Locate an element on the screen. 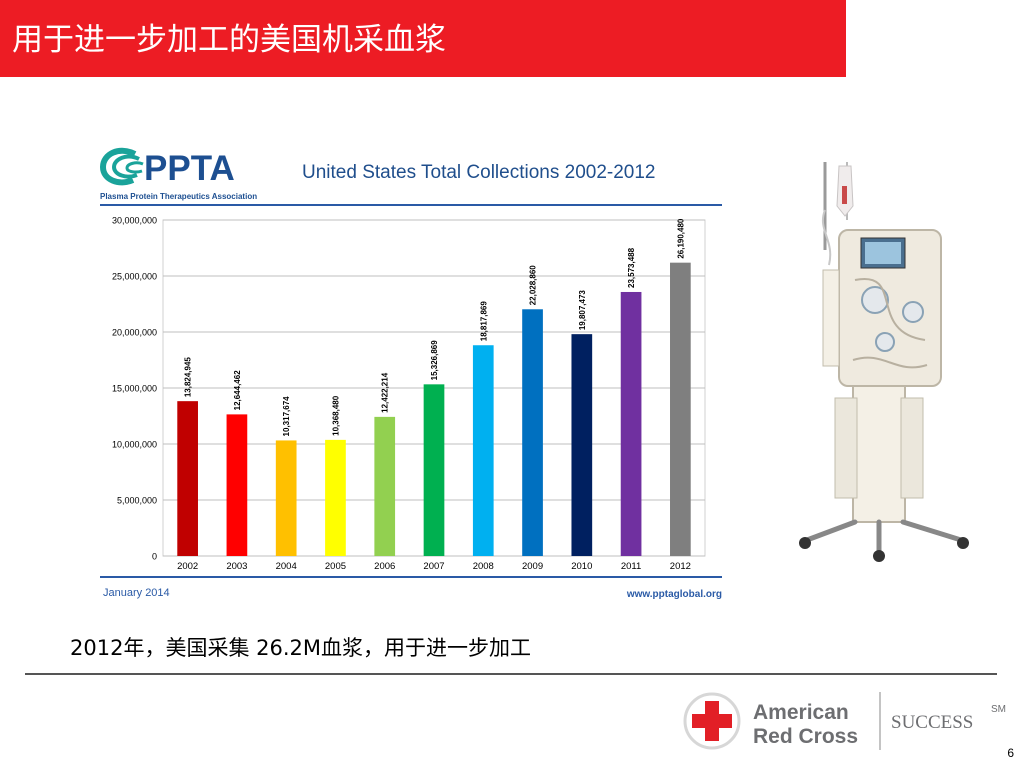 The image size is (1024, 768). x-tick-label: 2002 is located at coordinates (187, 566).